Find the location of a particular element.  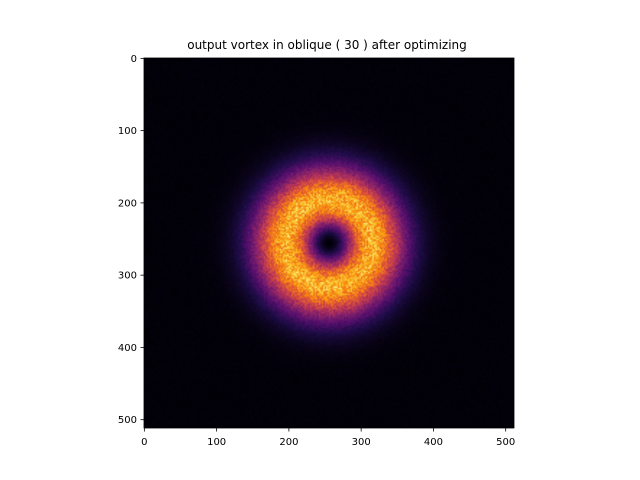

y-tick-label: 200 is located at coordinates (127, 203).